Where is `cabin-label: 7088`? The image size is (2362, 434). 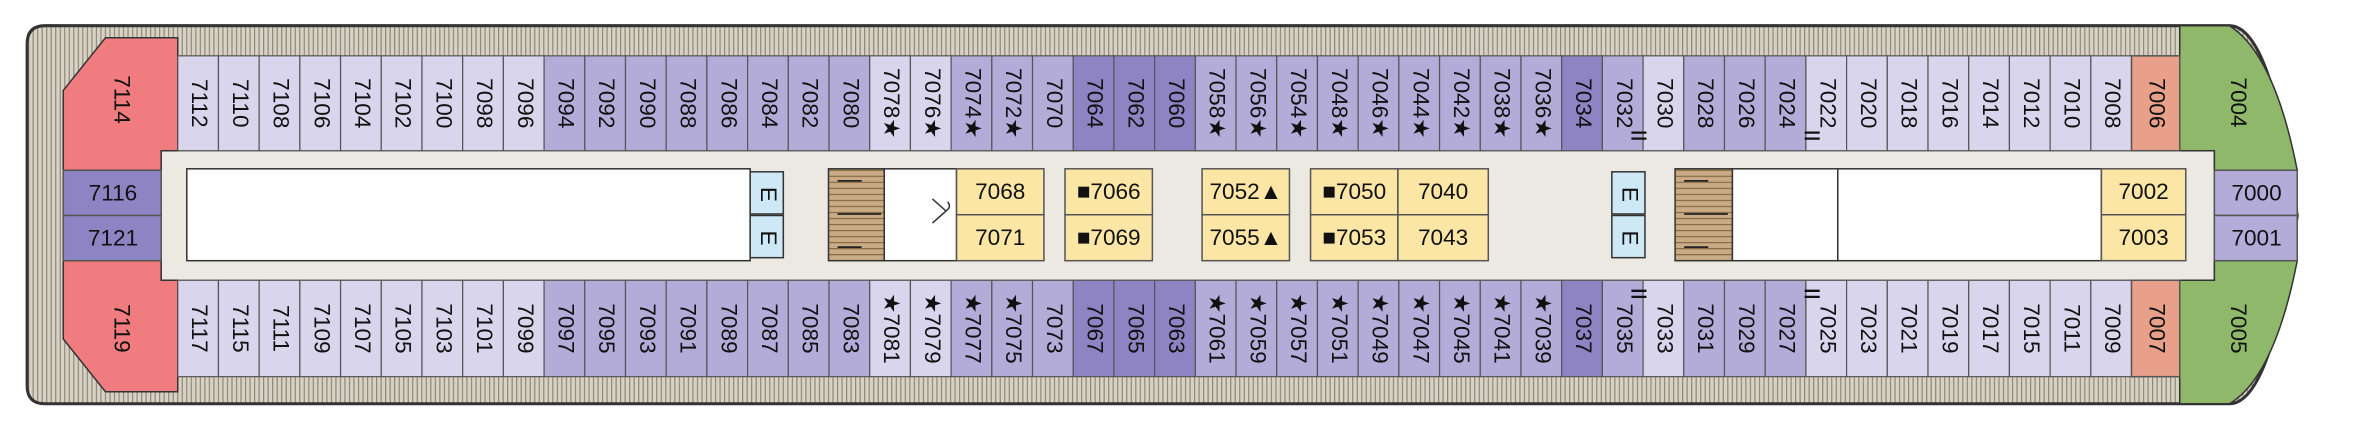 cabin-label: 7088 is located at coordinates (688, 103).